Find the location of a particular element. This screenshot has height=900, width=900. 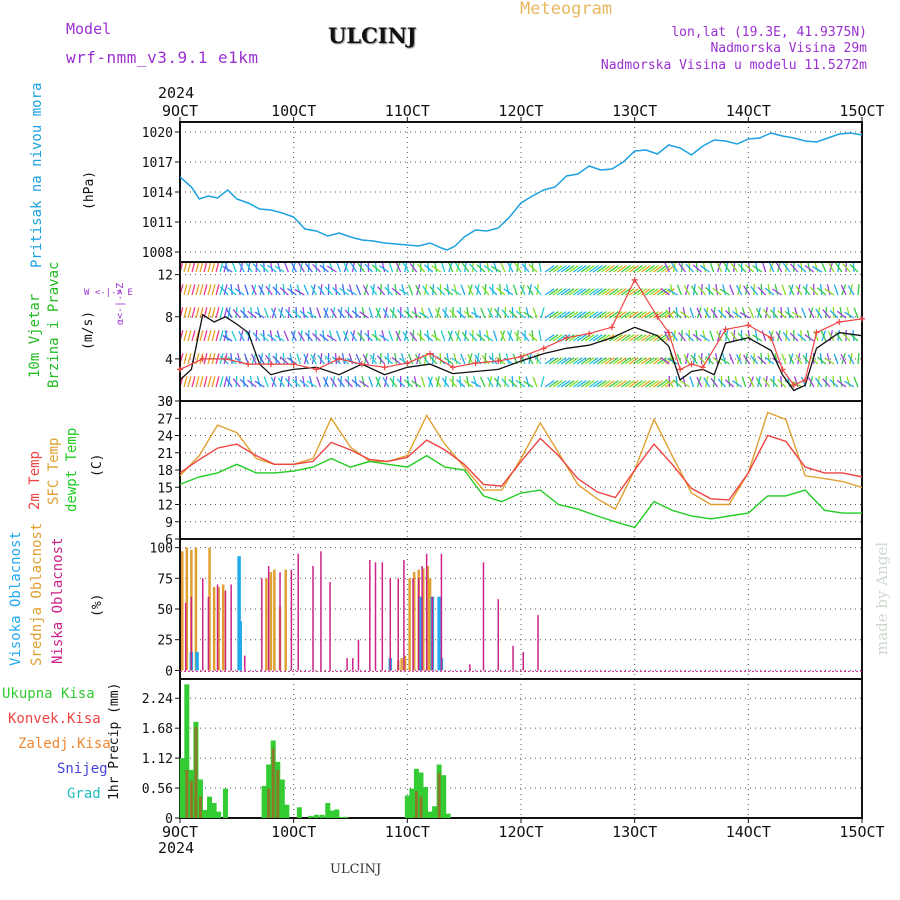

year-top: 2024 is located at coordinates (176, 93).